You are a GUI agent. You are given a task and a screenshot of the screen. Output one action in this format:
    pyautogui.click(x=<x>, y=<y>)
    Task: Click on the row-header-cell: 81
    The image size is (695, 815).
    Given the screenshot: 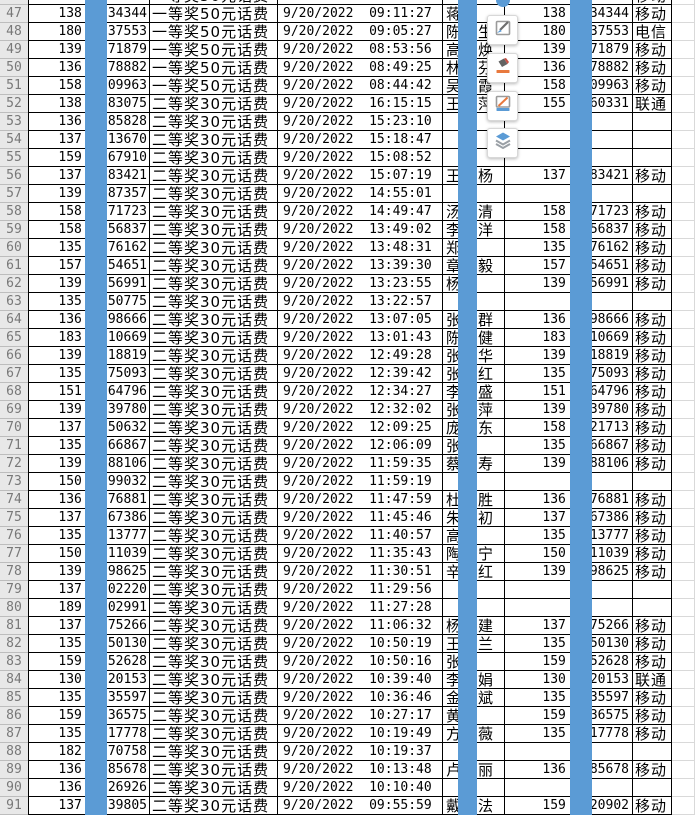 What is the action you would take?
    pyautogui.click(x=14, y=626)
    